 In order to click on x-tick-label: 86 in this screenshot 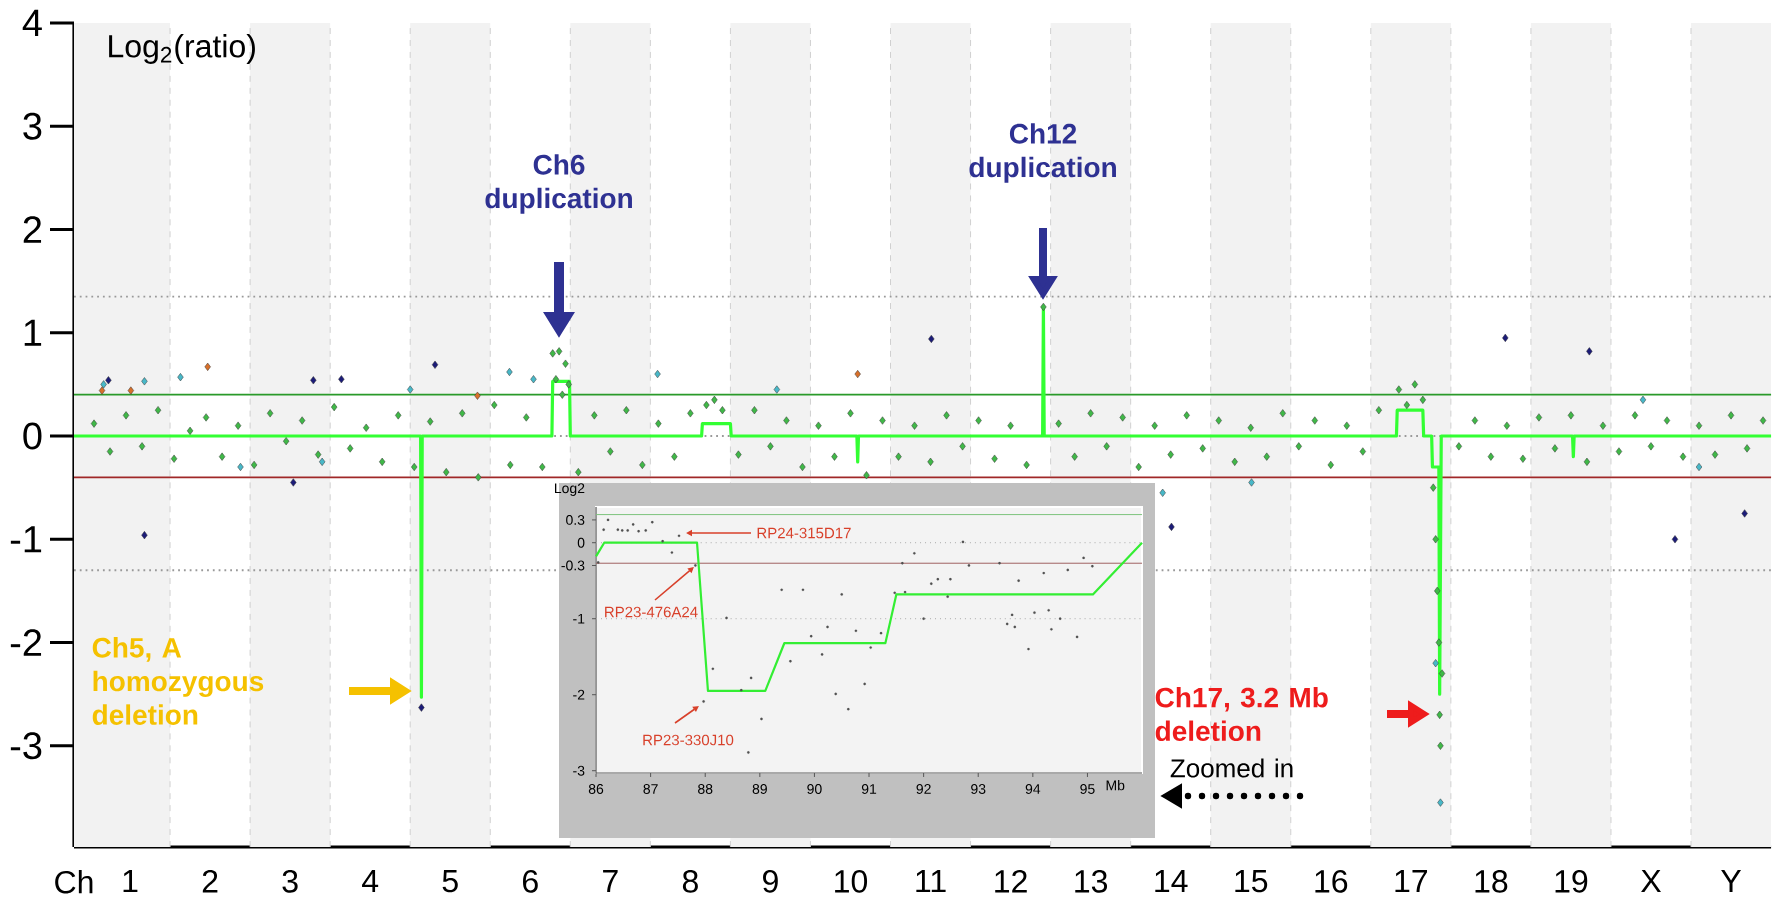, I will do `click(596, 789)`.